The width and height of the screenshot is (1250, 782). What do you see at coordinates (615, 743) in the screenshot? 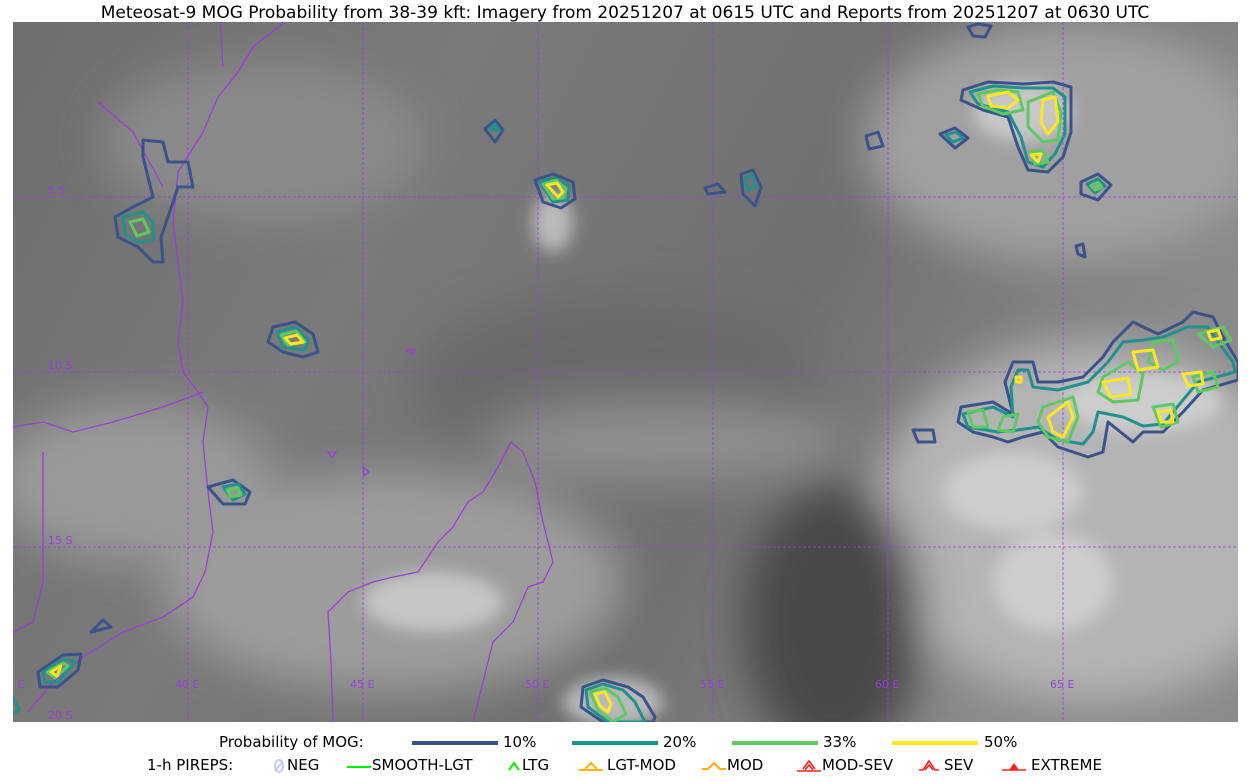
I see `level-20-swatch` at bounding box center [615, 743].